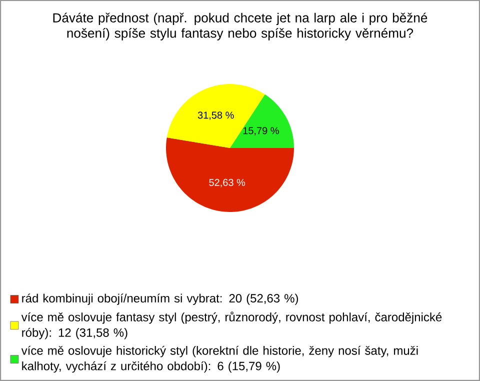 The width and height of the screenshot is (480, 381). Describe the element at coordinates (227, 183) in the screenshot. I see `data-label: 52,63 %` at that location.